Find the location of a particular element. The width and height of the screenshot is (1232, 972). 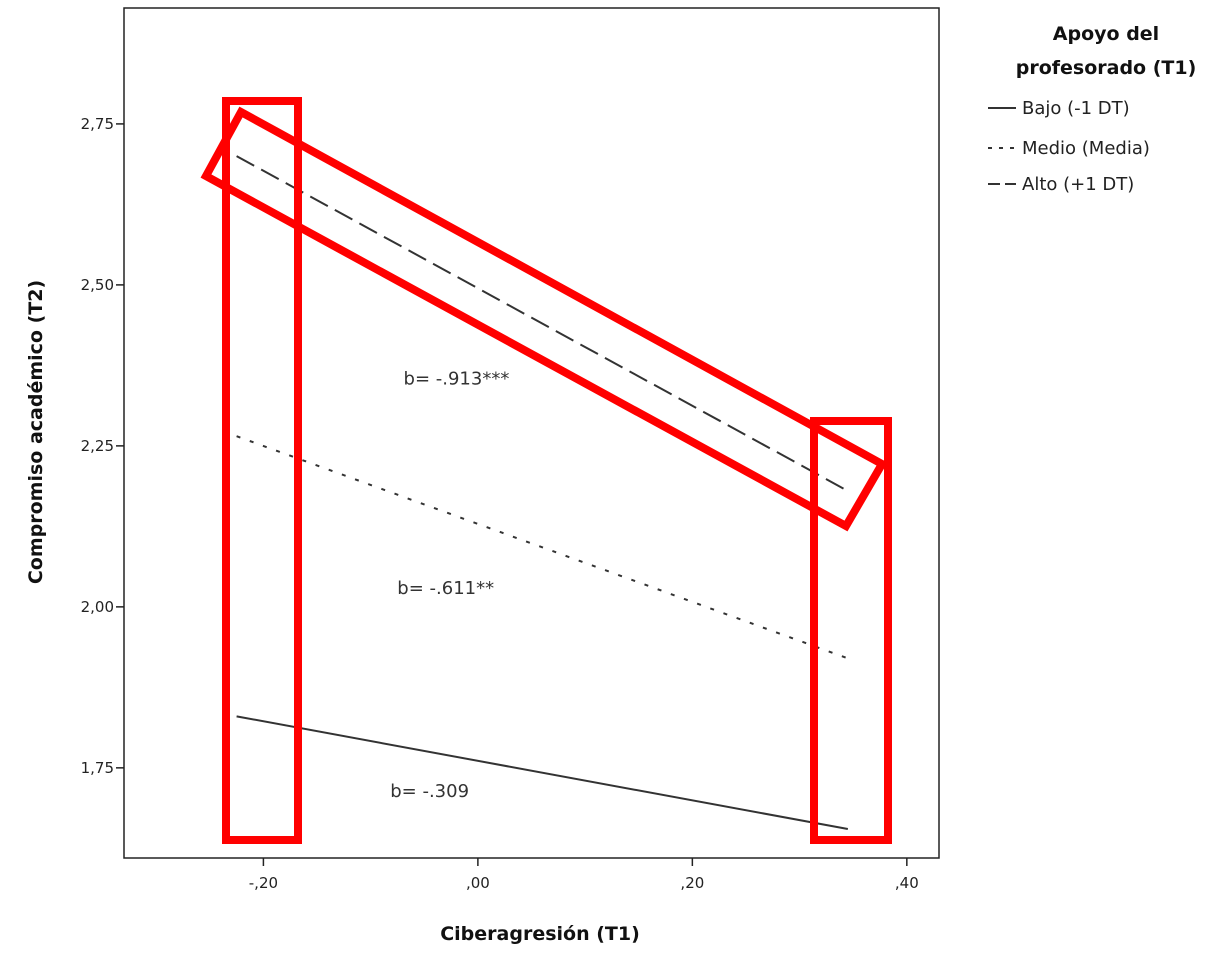

legend-label: Medio (Media) is located at coordinates (1086, 148).